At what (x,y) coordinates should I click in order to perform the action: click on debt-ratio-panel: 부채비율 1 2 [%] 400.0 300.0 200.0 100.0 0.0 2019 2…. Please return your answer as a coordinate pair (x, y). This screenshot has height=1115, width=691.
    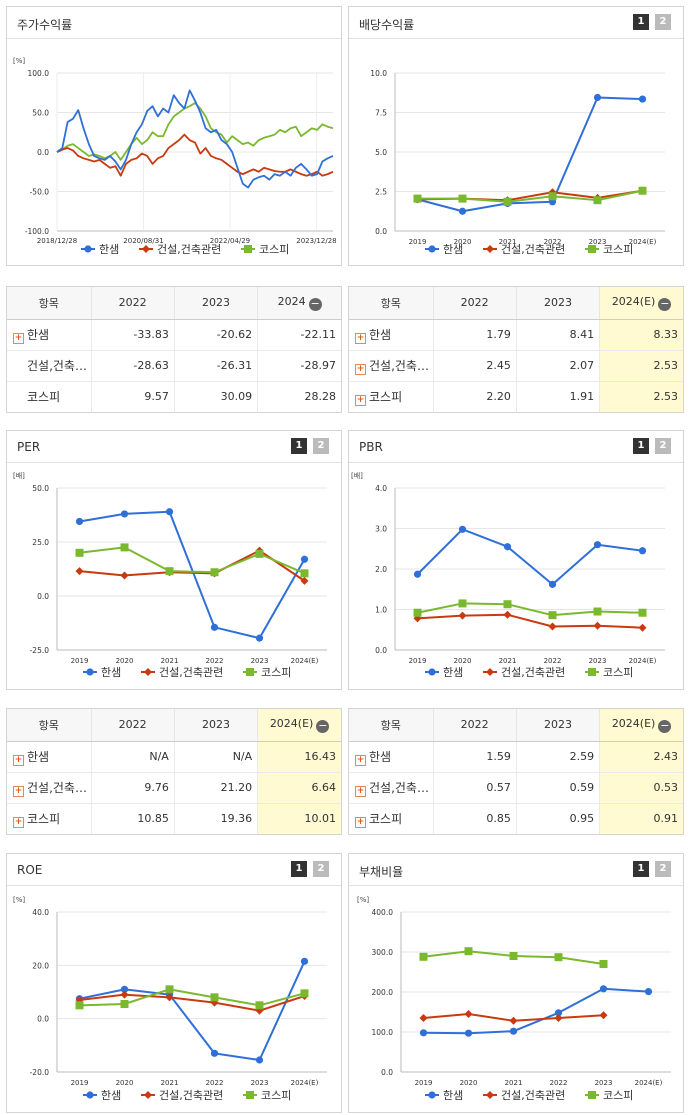
    Looking at the image, I should click on (516, 983).